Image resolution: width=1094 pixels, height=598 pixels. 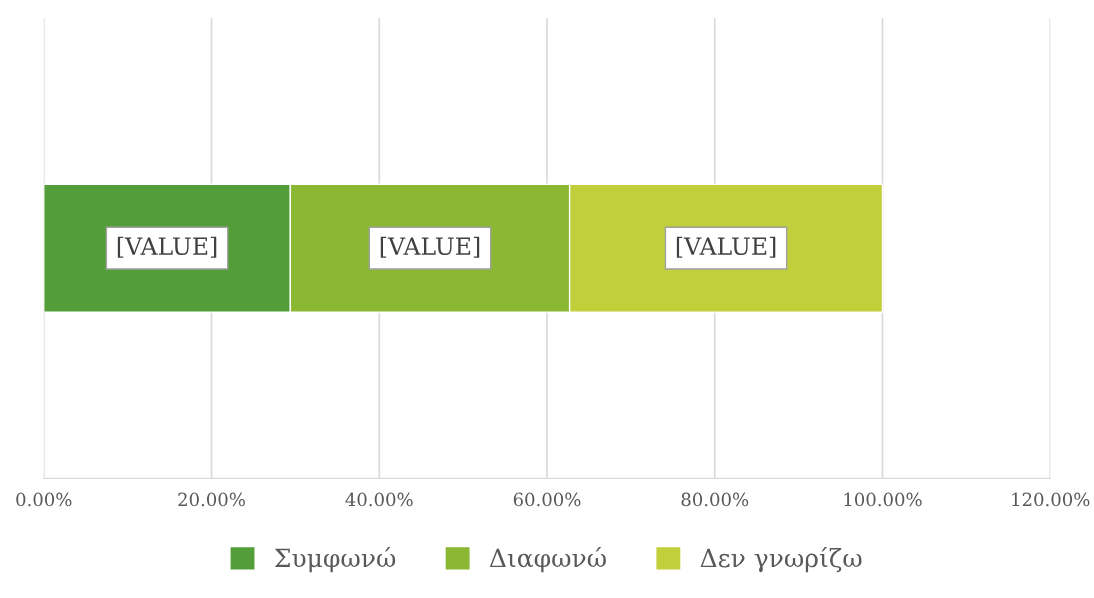 I want to click on x-tick-label: 0.00%, so click(x=44, y=499).